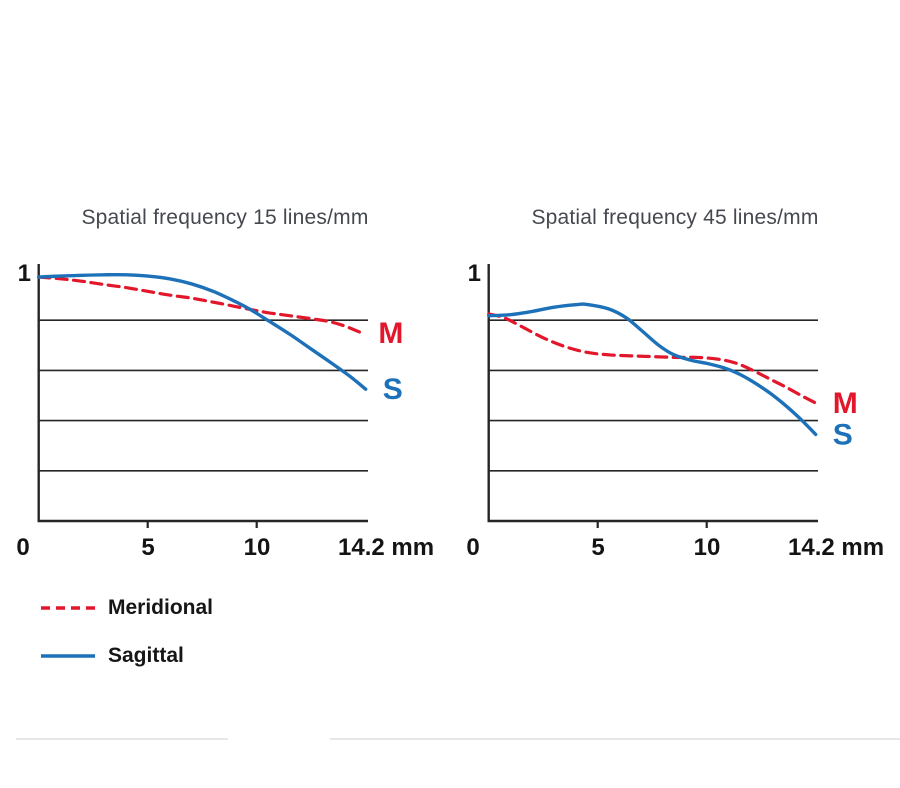  I want to click on sagittal-solid-line-sample, so click(68, 656).